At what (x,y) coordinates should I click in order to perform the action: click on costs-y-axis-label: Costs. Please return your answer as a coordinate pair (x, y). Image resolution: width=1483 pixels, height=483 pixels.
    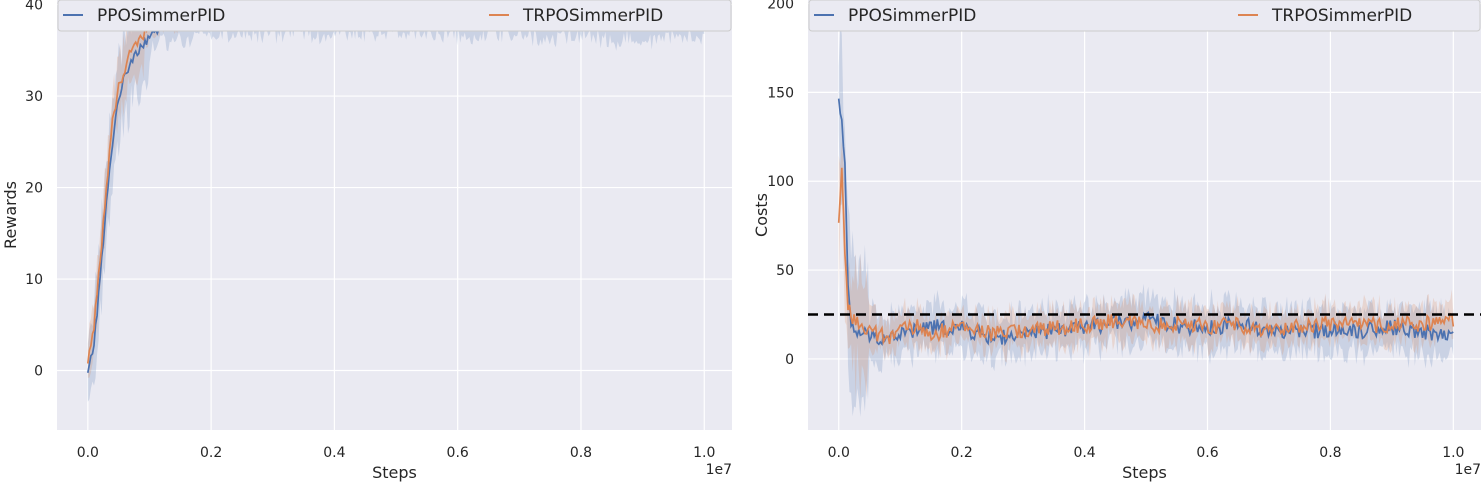
    Looking at the image, I should click on (761, 215).